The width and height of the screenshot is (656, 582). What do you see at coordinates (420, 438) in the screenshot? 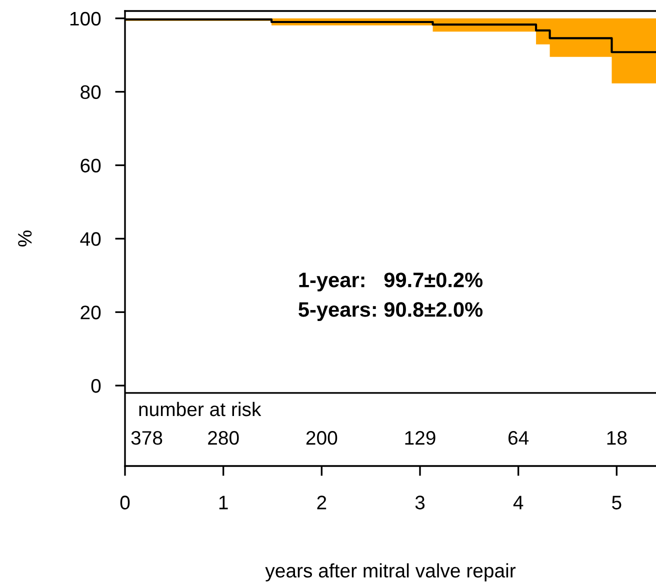
I see `annotation: 129` at bounding box center [420, 438].